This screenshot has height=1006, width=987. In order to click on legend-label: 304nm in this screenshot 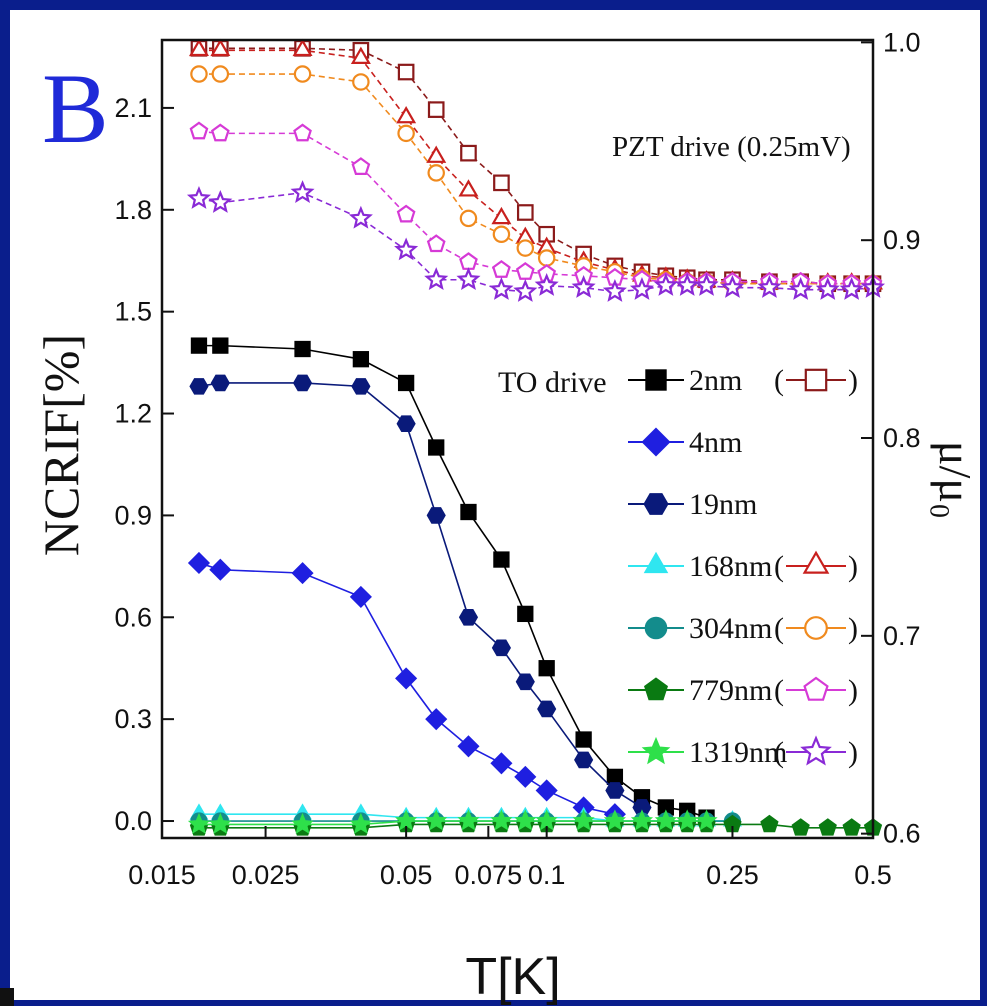, I will do `click(730, 628)`.